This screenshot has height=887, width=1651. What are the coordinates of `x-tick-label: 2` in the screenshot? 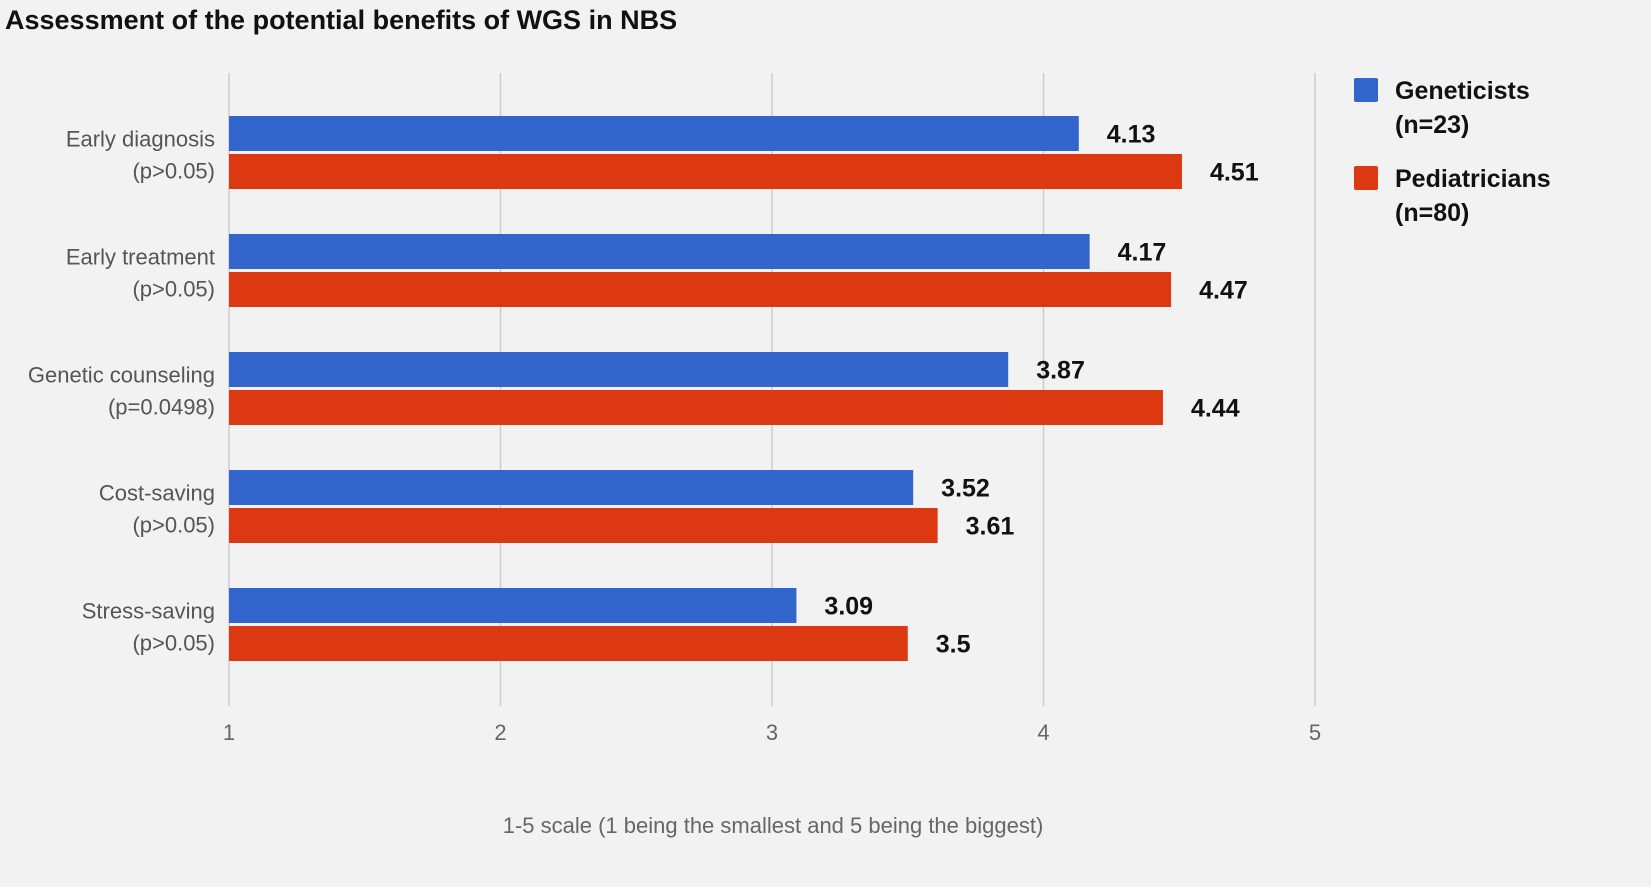 It's located at (500, 732).